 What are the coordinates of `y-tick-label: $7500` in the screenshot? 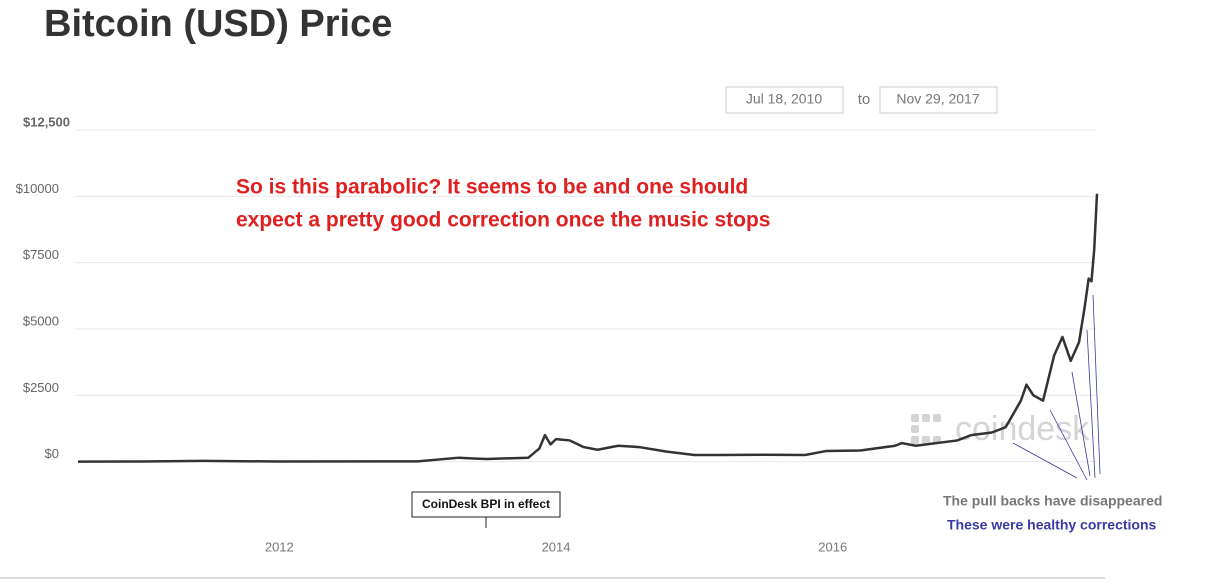 It's located at (41, 254).